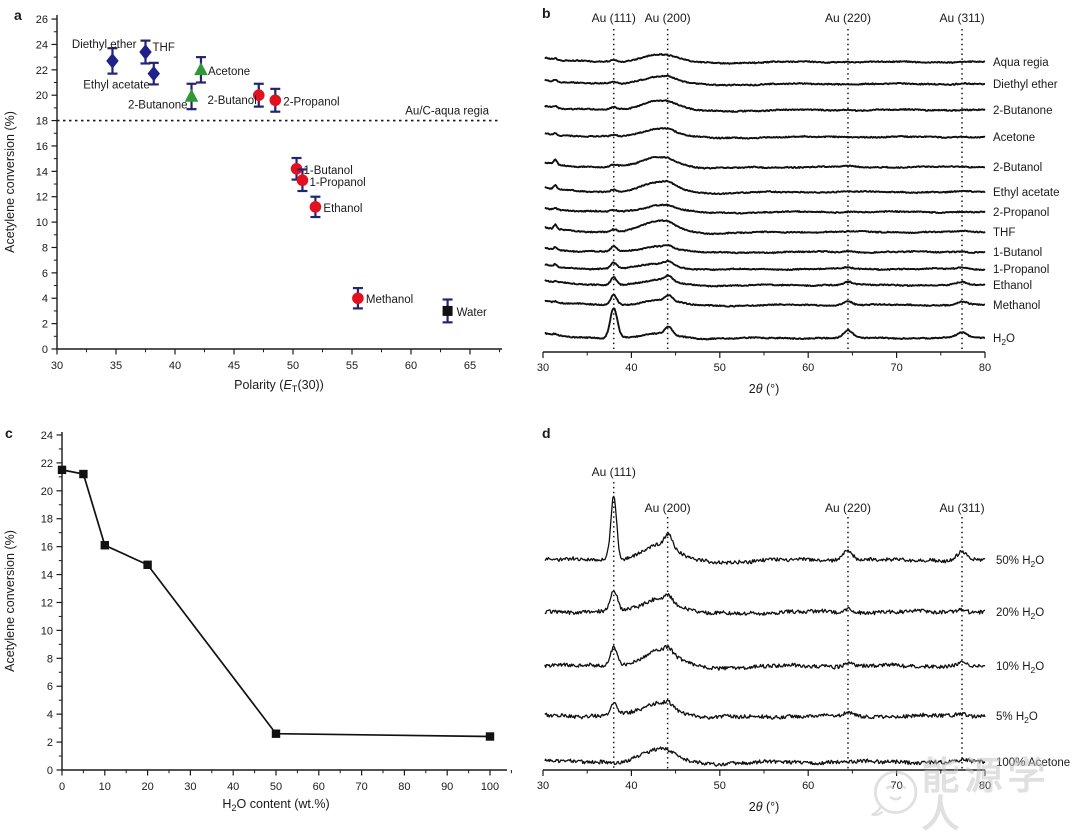 This screenshot has width=1080, height=836. What do you see at coordinates (105, 787) in the screenshot?
I see `x-tick-label: 10` at bounding box center [105, 787].